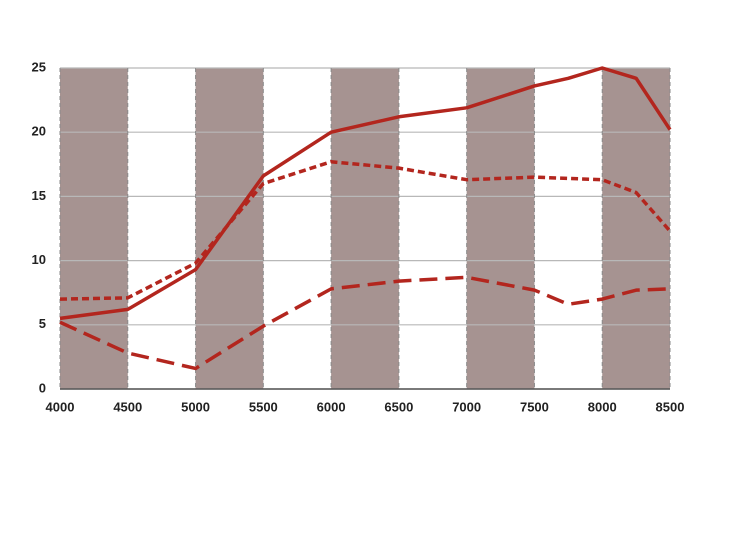 This screenshot has height=540, width=750. I want to click on x-tick-label: 4000, so click(60, 406).